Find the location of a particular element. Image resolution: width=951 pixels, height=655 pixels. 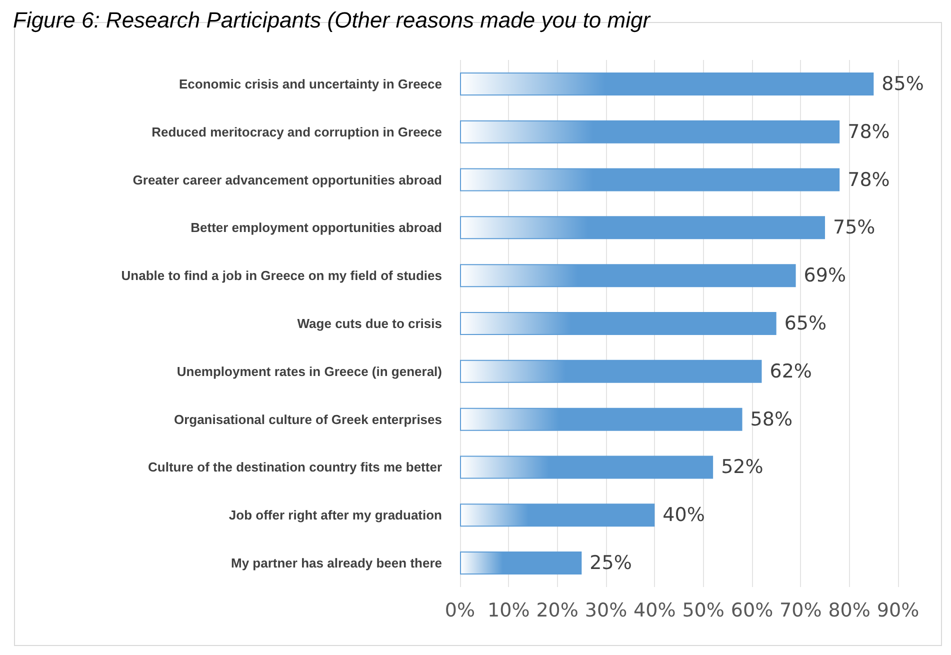

chart-title: Figure 6: Research Participants (Other reasons made you to migr is located at coordinates (332, 20).